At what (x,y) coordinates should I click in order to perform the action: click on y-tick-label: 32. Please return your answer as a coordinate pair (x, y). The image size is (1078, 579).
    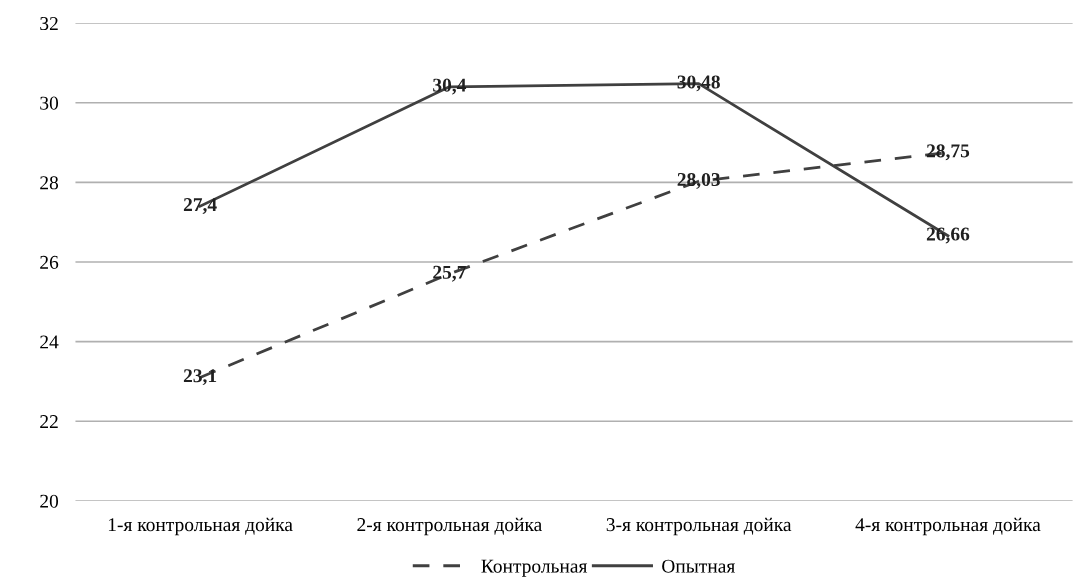
    Looking at the image, I should click on (49, 24).